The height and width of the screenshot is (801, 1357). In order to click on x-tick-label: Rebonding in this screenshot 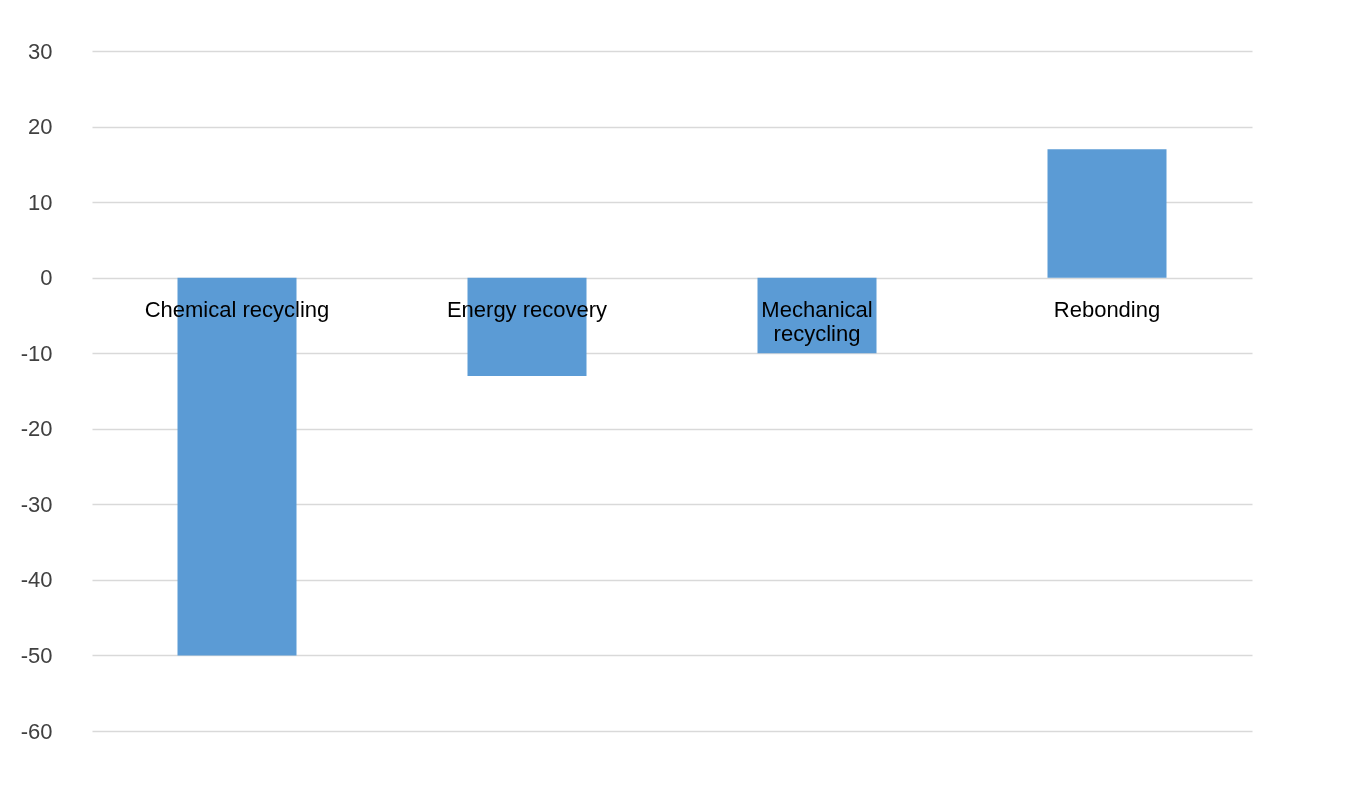, I will do `click(1107, 310)`.